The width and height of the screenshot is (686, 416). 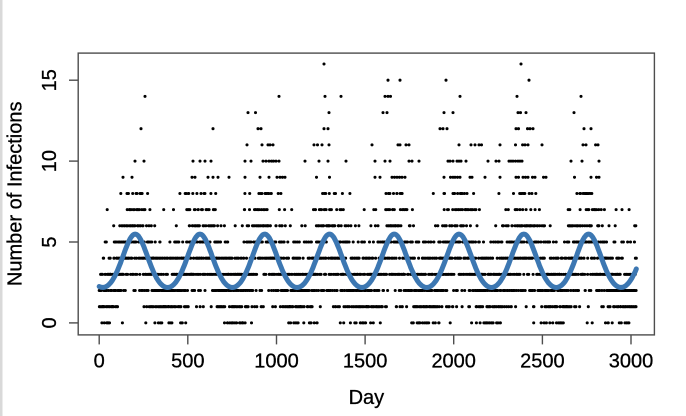 What do you see at coordinates (365, 362) in the screenshot?
I see `svg-text: 1500` at bounding box center [365, 362].